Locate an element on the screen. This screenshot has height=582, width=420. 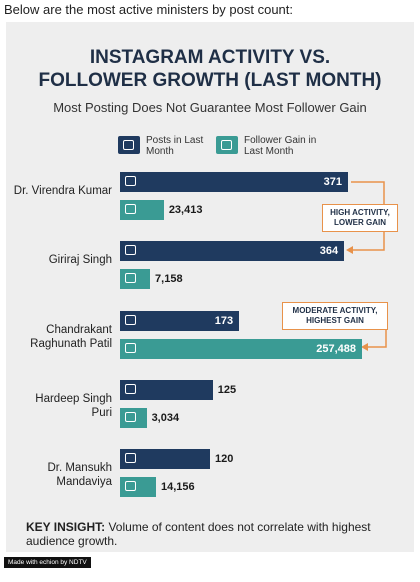
value-label: 3,034 is located at coordinates (165, 417).